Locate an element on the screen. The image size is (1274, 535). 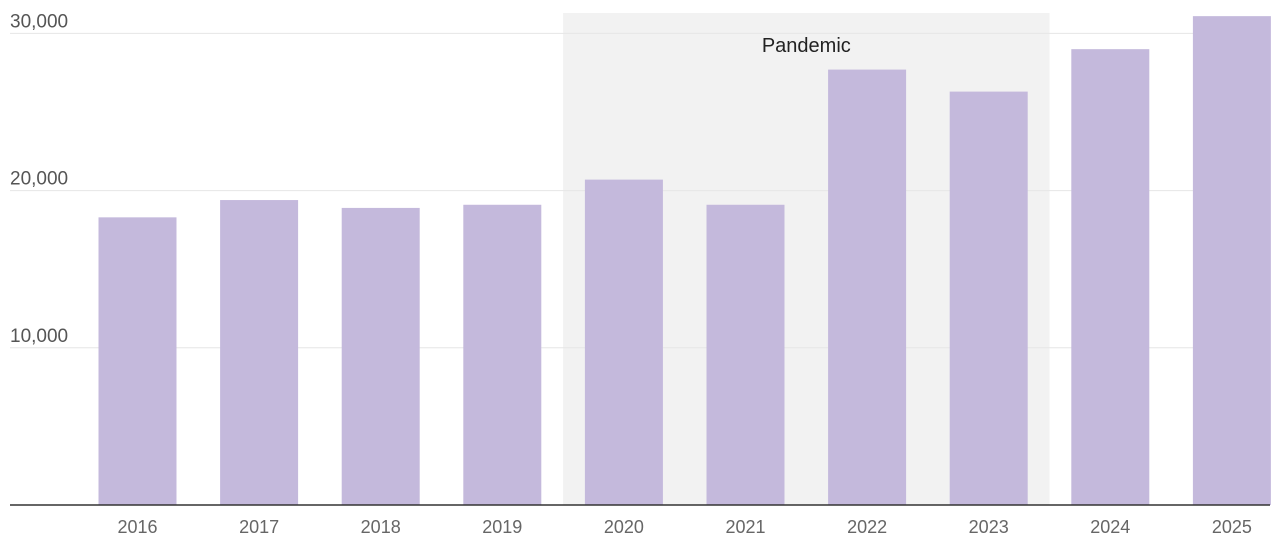
x-tick-label: 2018 is located at coordinates (381, 526).